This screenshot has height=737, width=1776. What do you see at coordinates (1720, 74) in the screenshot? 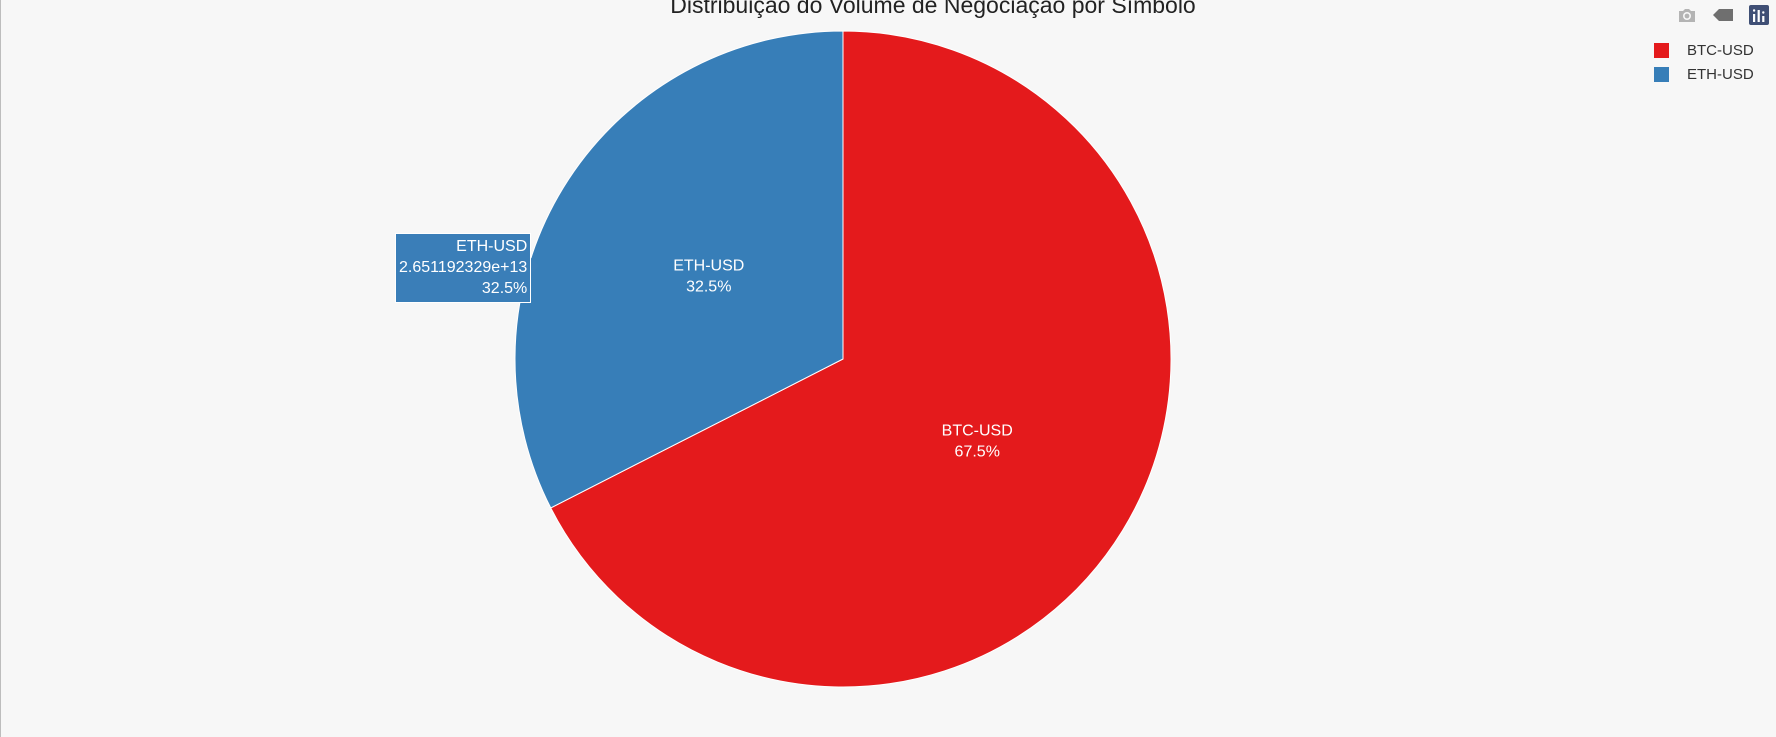
I see `legend-label-eth-usd: ETH-USD` at bounding box center [1720, 74].